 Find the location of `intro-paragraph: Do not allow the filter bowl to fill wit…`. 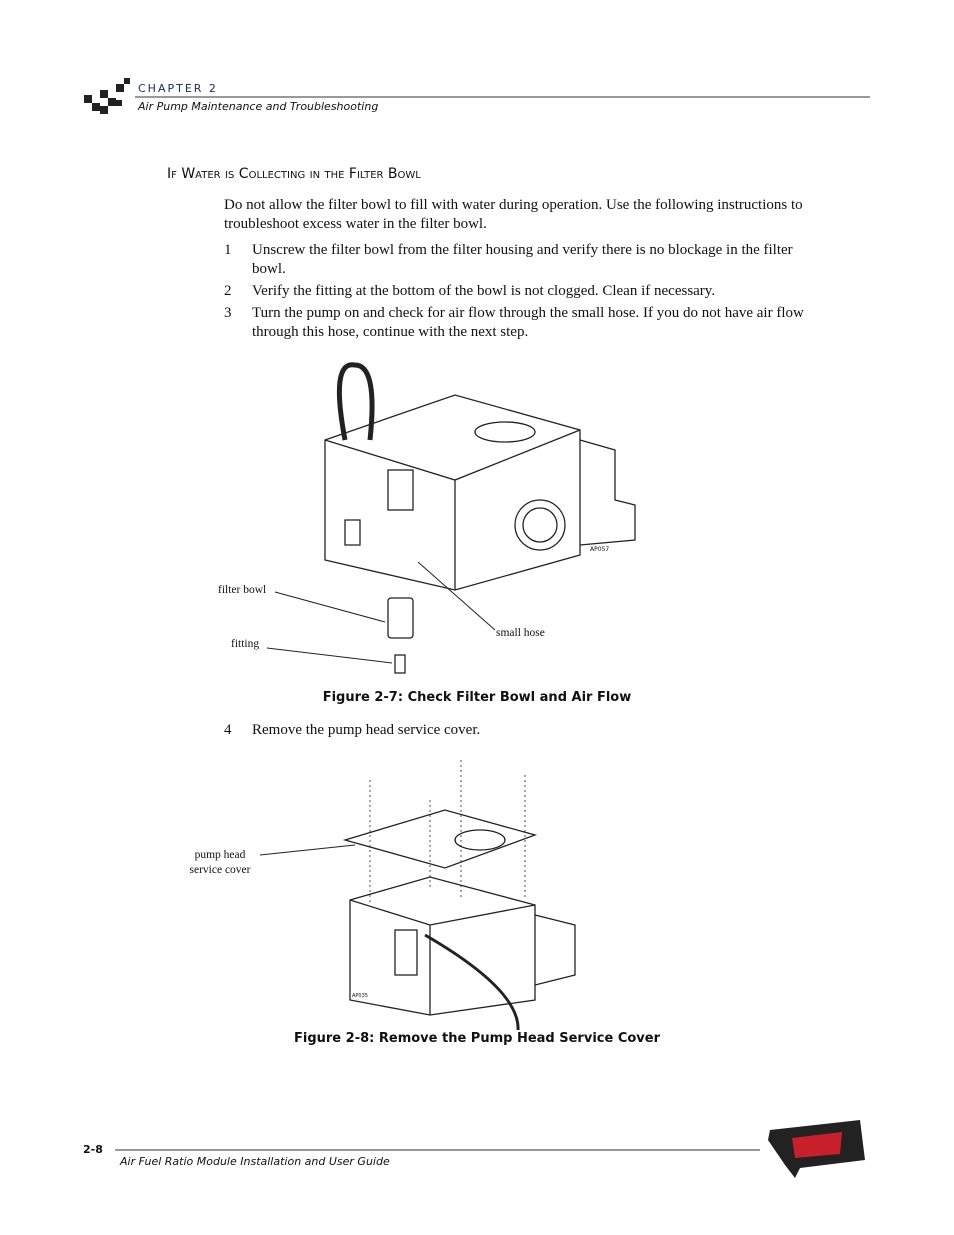

intro-paragraph: Do not allow the filter bowl to fill wit… is located at coordinates (513, 214).